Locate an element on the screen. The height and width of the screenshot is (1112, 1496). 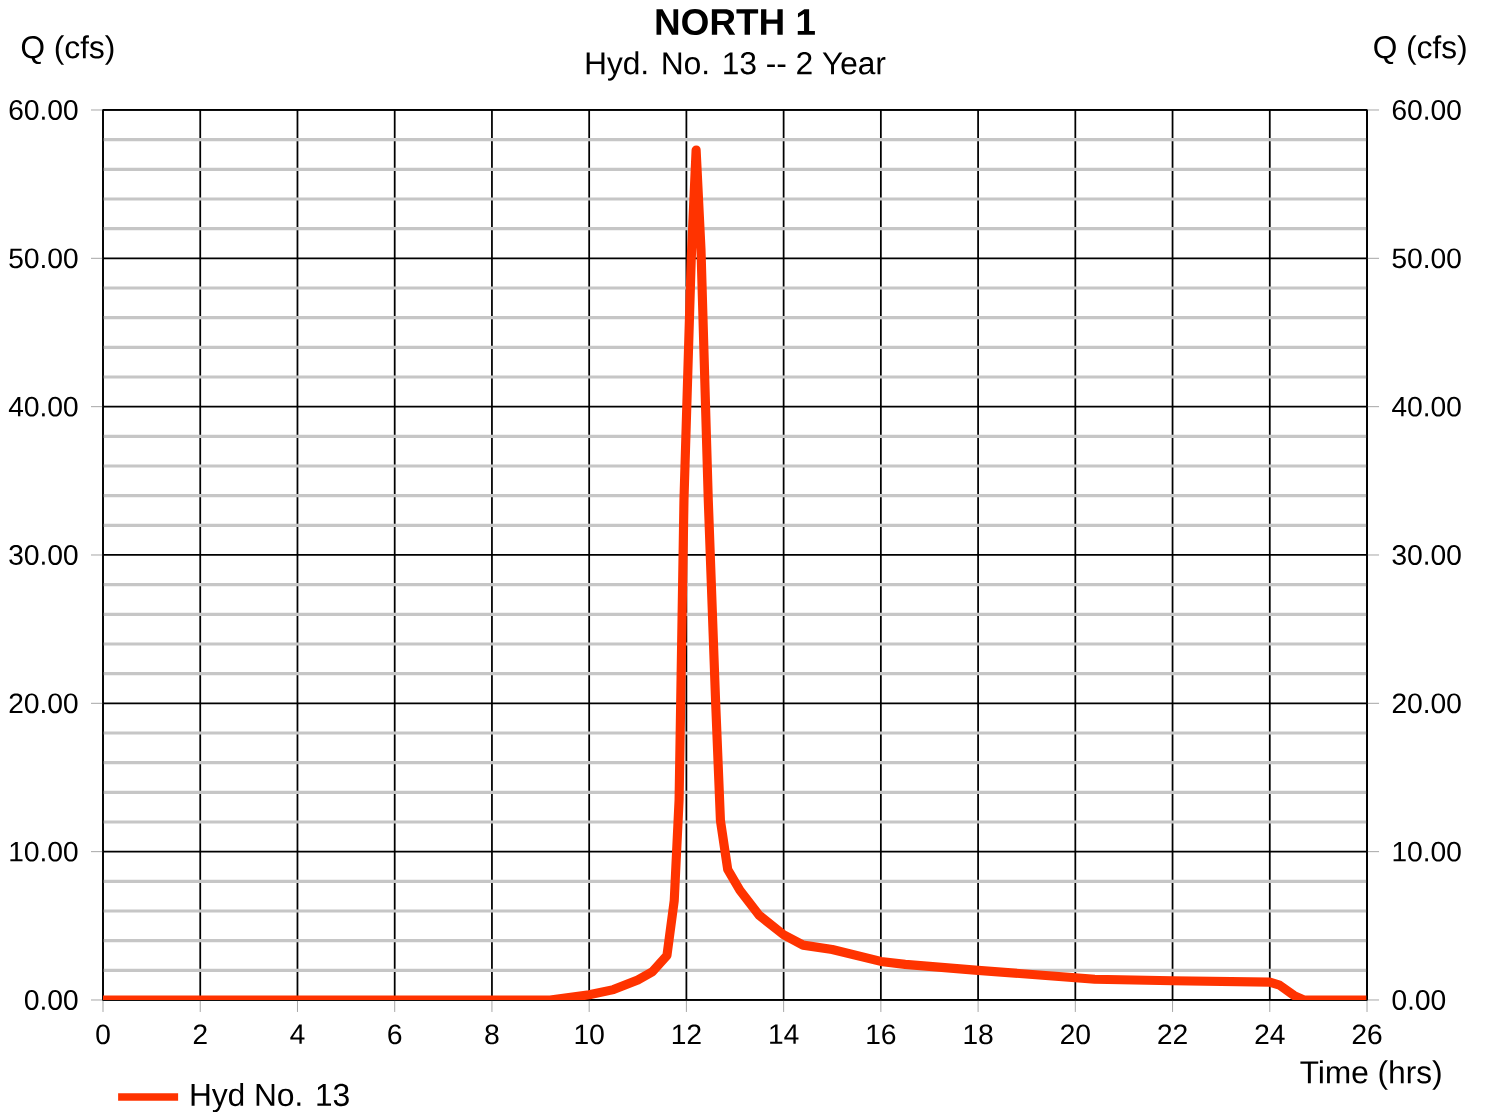
y2-tick-label: 30.00 is located at coordinates (1426, 555).